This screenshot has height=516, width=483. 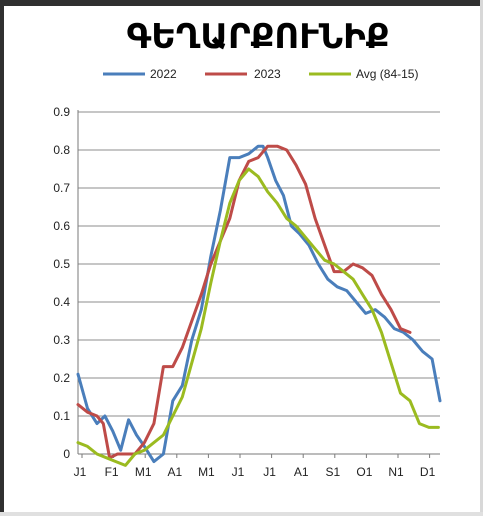 What do you see at coordinates (428, 472) in the screenshot?
I see `x-tick-label-11: D1` at bounding box center [428, 472].